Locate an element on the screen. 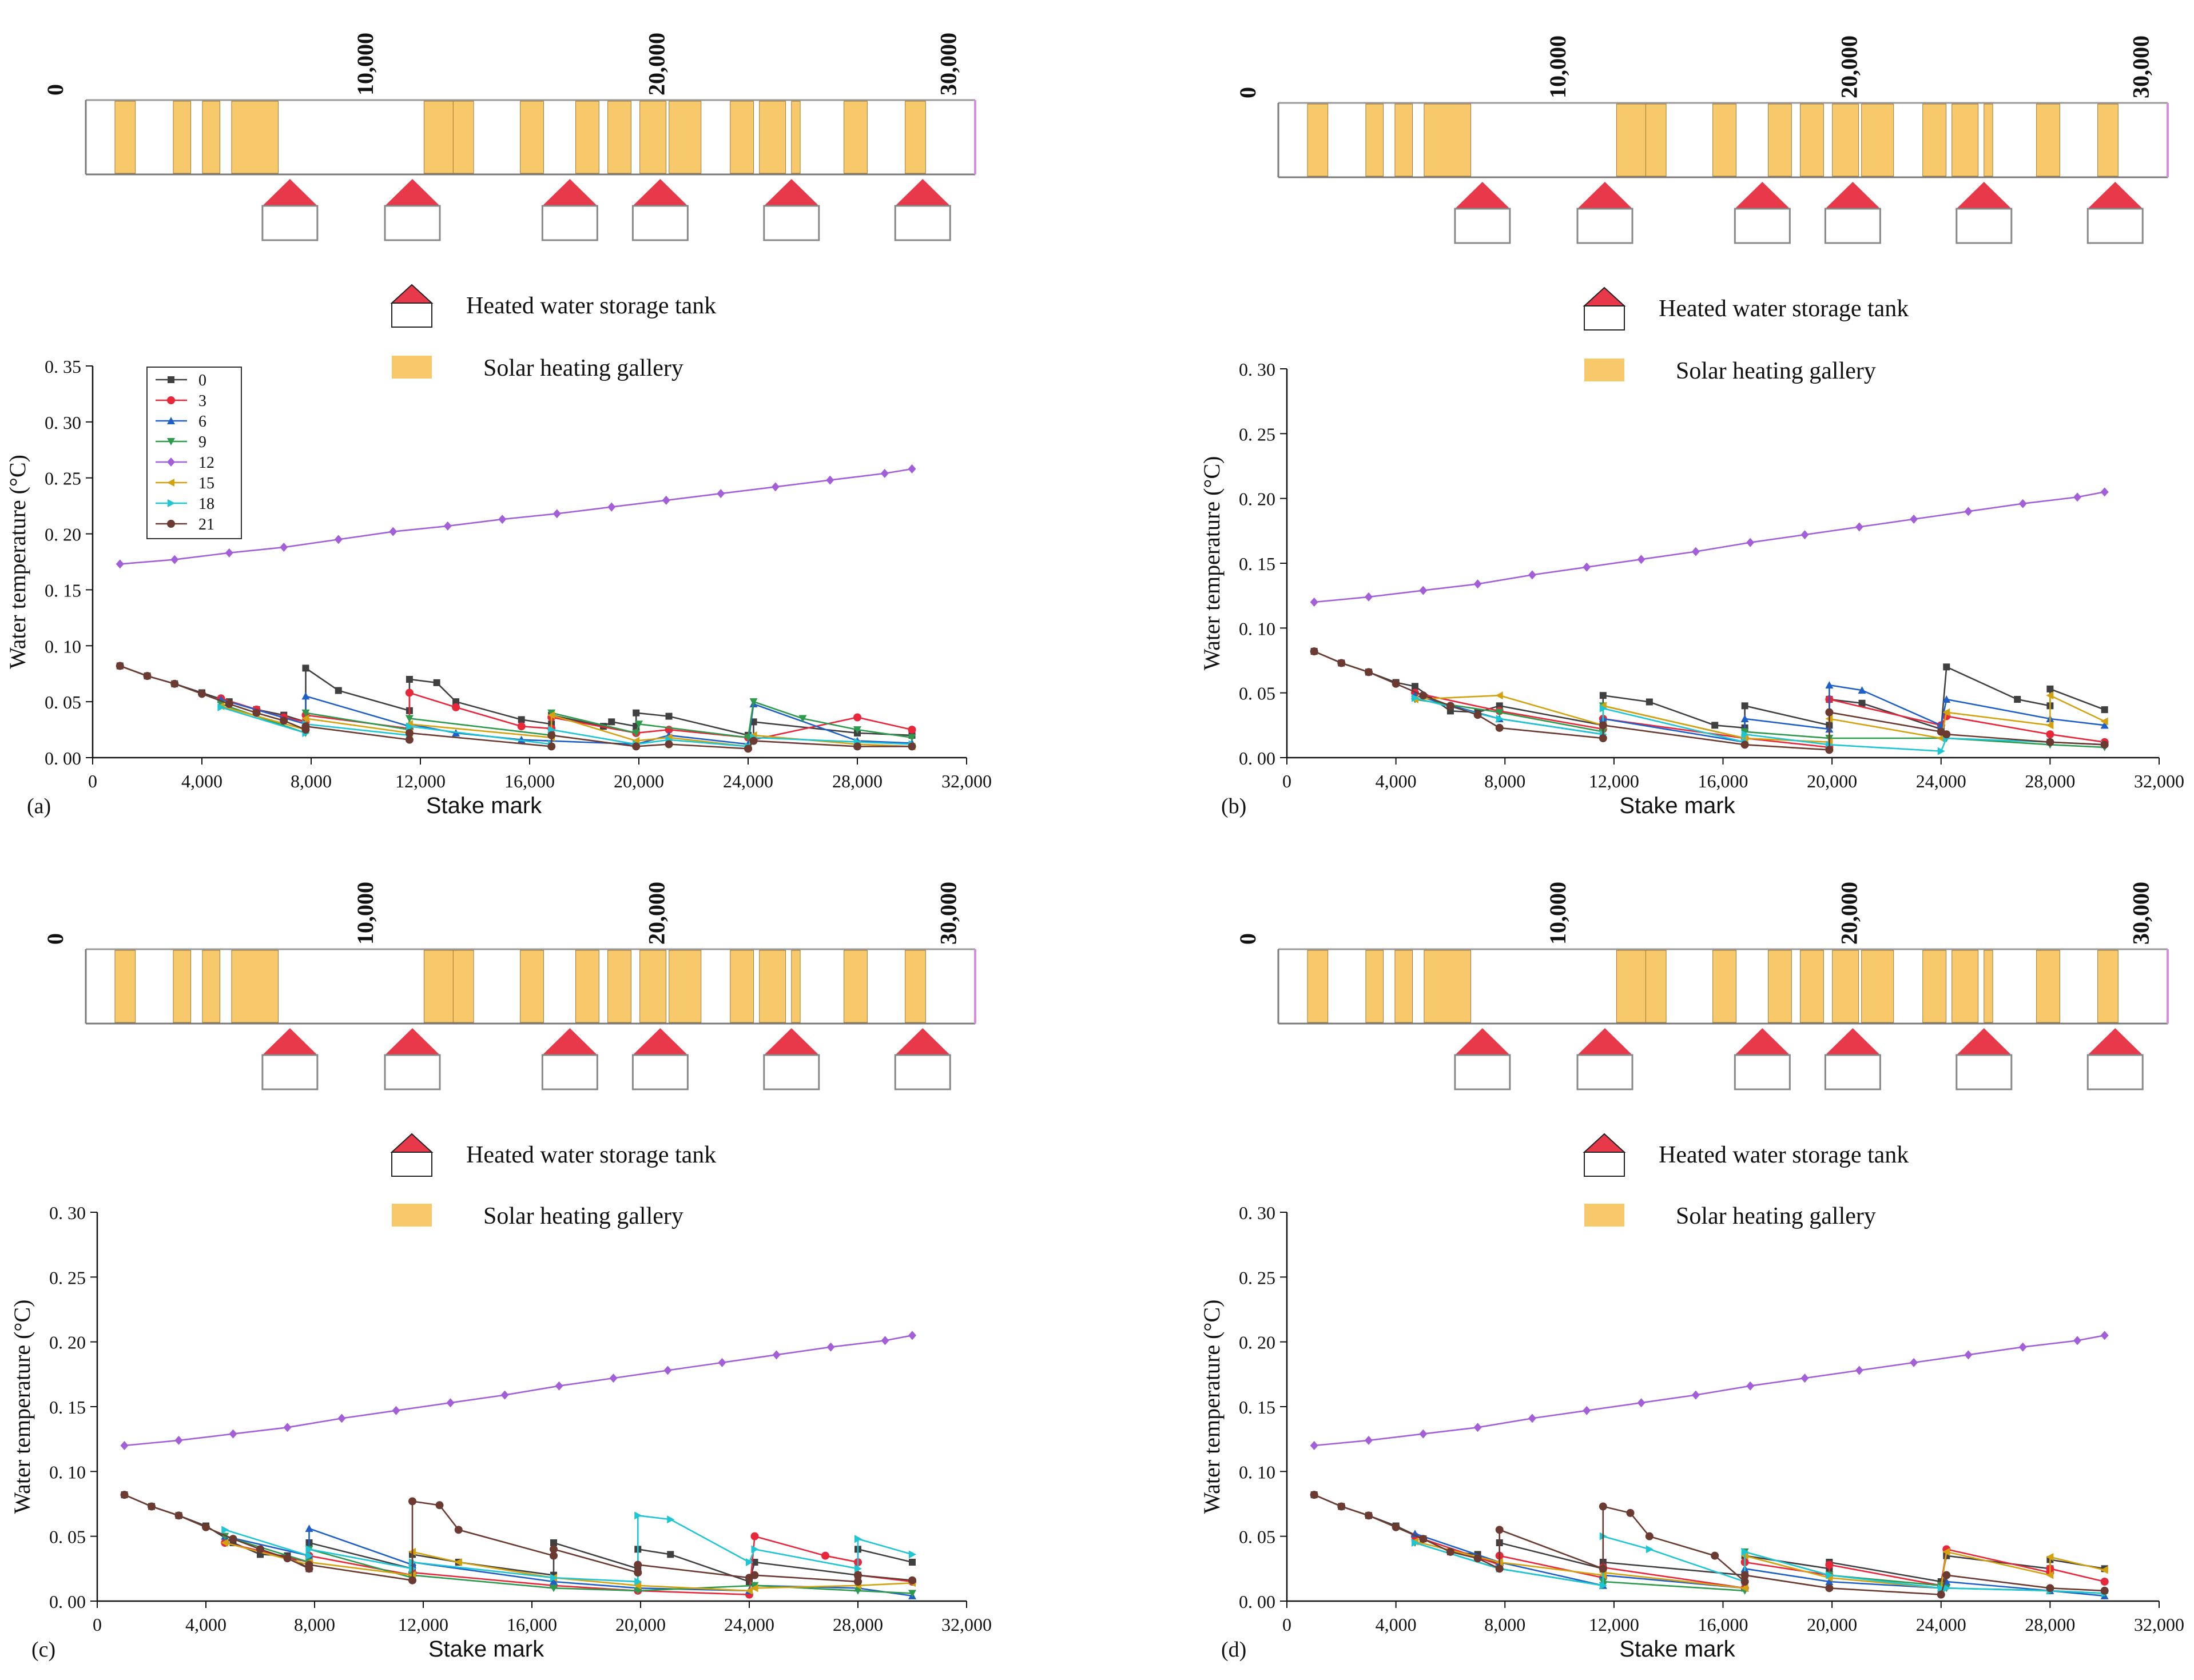 This screenshot has height=1680, width=2194. x-axis-title: Stake mark is located at coordinates (1677, 806).